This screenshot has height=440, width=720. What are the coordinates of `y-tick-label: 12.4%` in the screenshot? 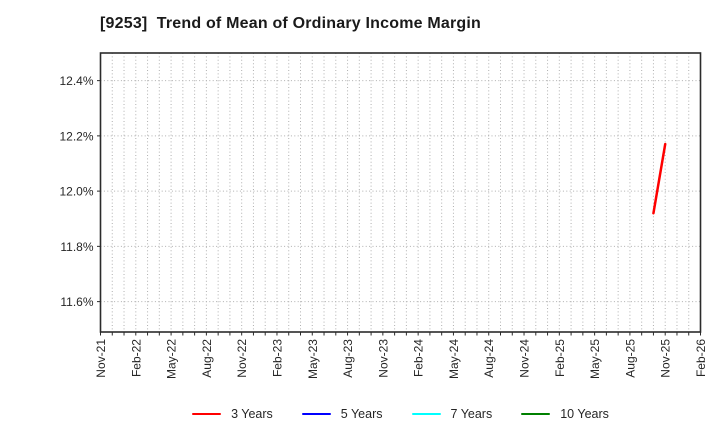 It's located at (76, 81).